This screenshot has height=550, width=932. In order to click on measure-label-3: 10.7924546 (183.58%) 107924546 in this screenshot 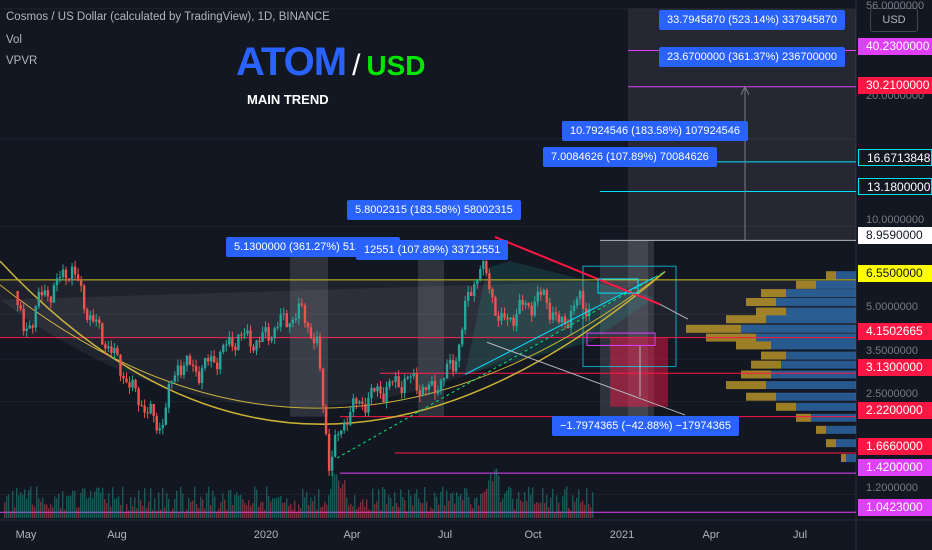, I will do `click(655, 131)`.